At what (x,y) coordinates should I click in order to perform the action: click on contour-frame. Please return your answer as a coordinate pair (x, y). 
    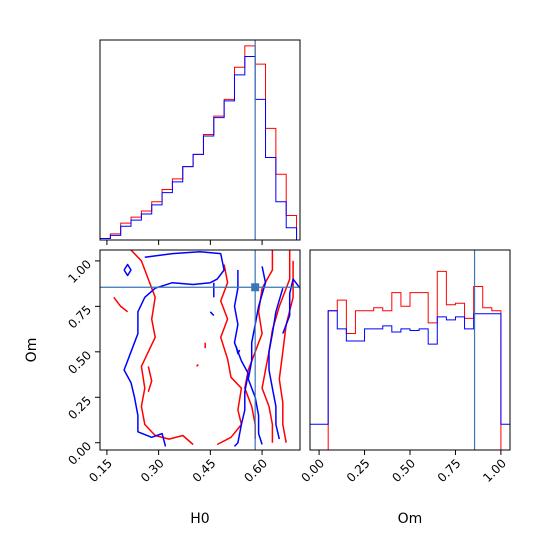
    Looking at the image, I should click on (200, 350).